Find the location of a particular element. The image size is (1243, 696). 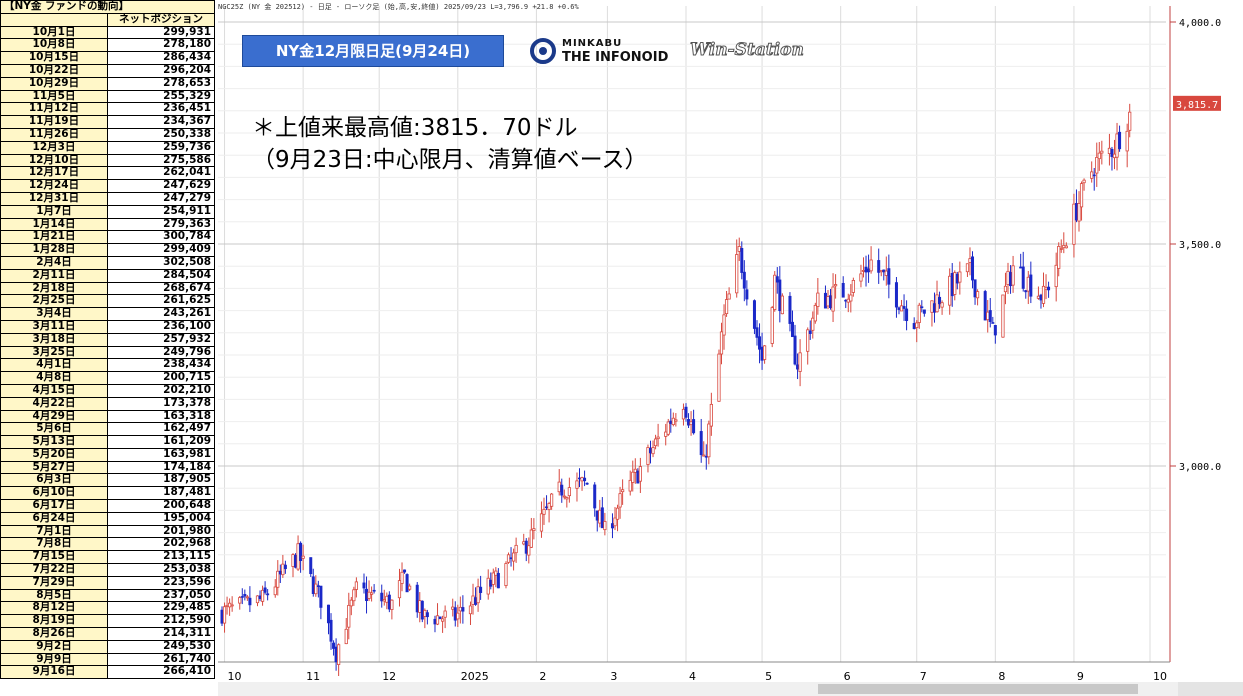

row-net-position: 202,968 is located at coordinates (161, 544).